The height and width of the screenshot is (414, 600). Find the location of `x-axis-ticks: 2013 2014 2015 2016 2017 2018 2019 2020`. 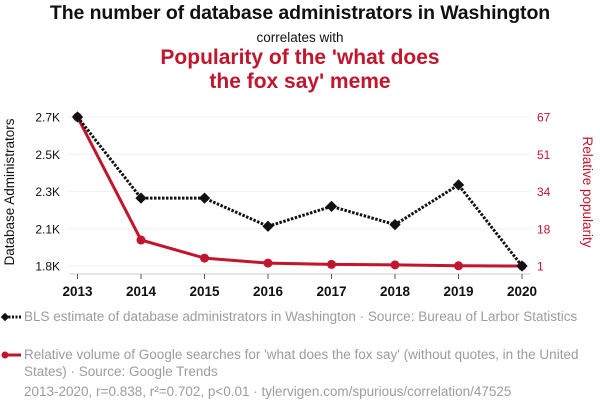

x-axis-ticks: 2013 2014 2015 2016 2017 2018 2019 2020 is located at coordinates (299, 286).